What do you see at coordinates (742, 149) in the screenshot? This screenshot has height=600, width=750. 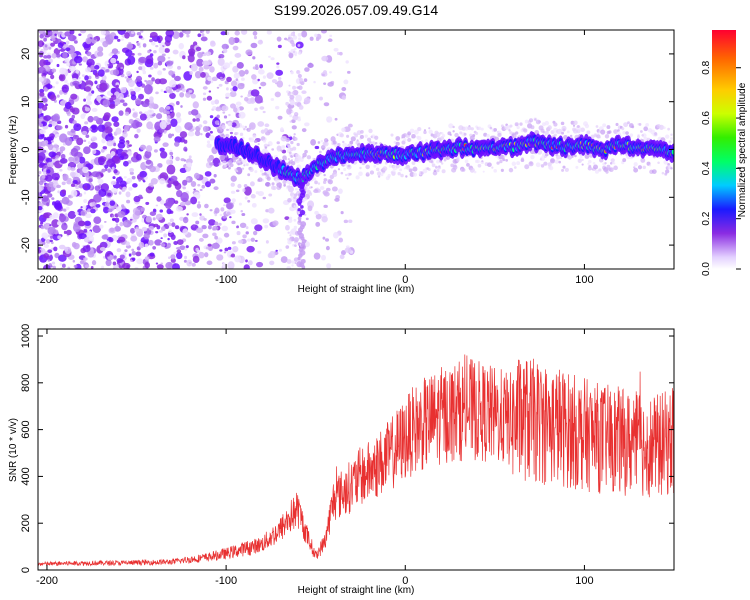 I see `colorbar-label: Normalized spectral amplitude` at bounding box center [742, 149].